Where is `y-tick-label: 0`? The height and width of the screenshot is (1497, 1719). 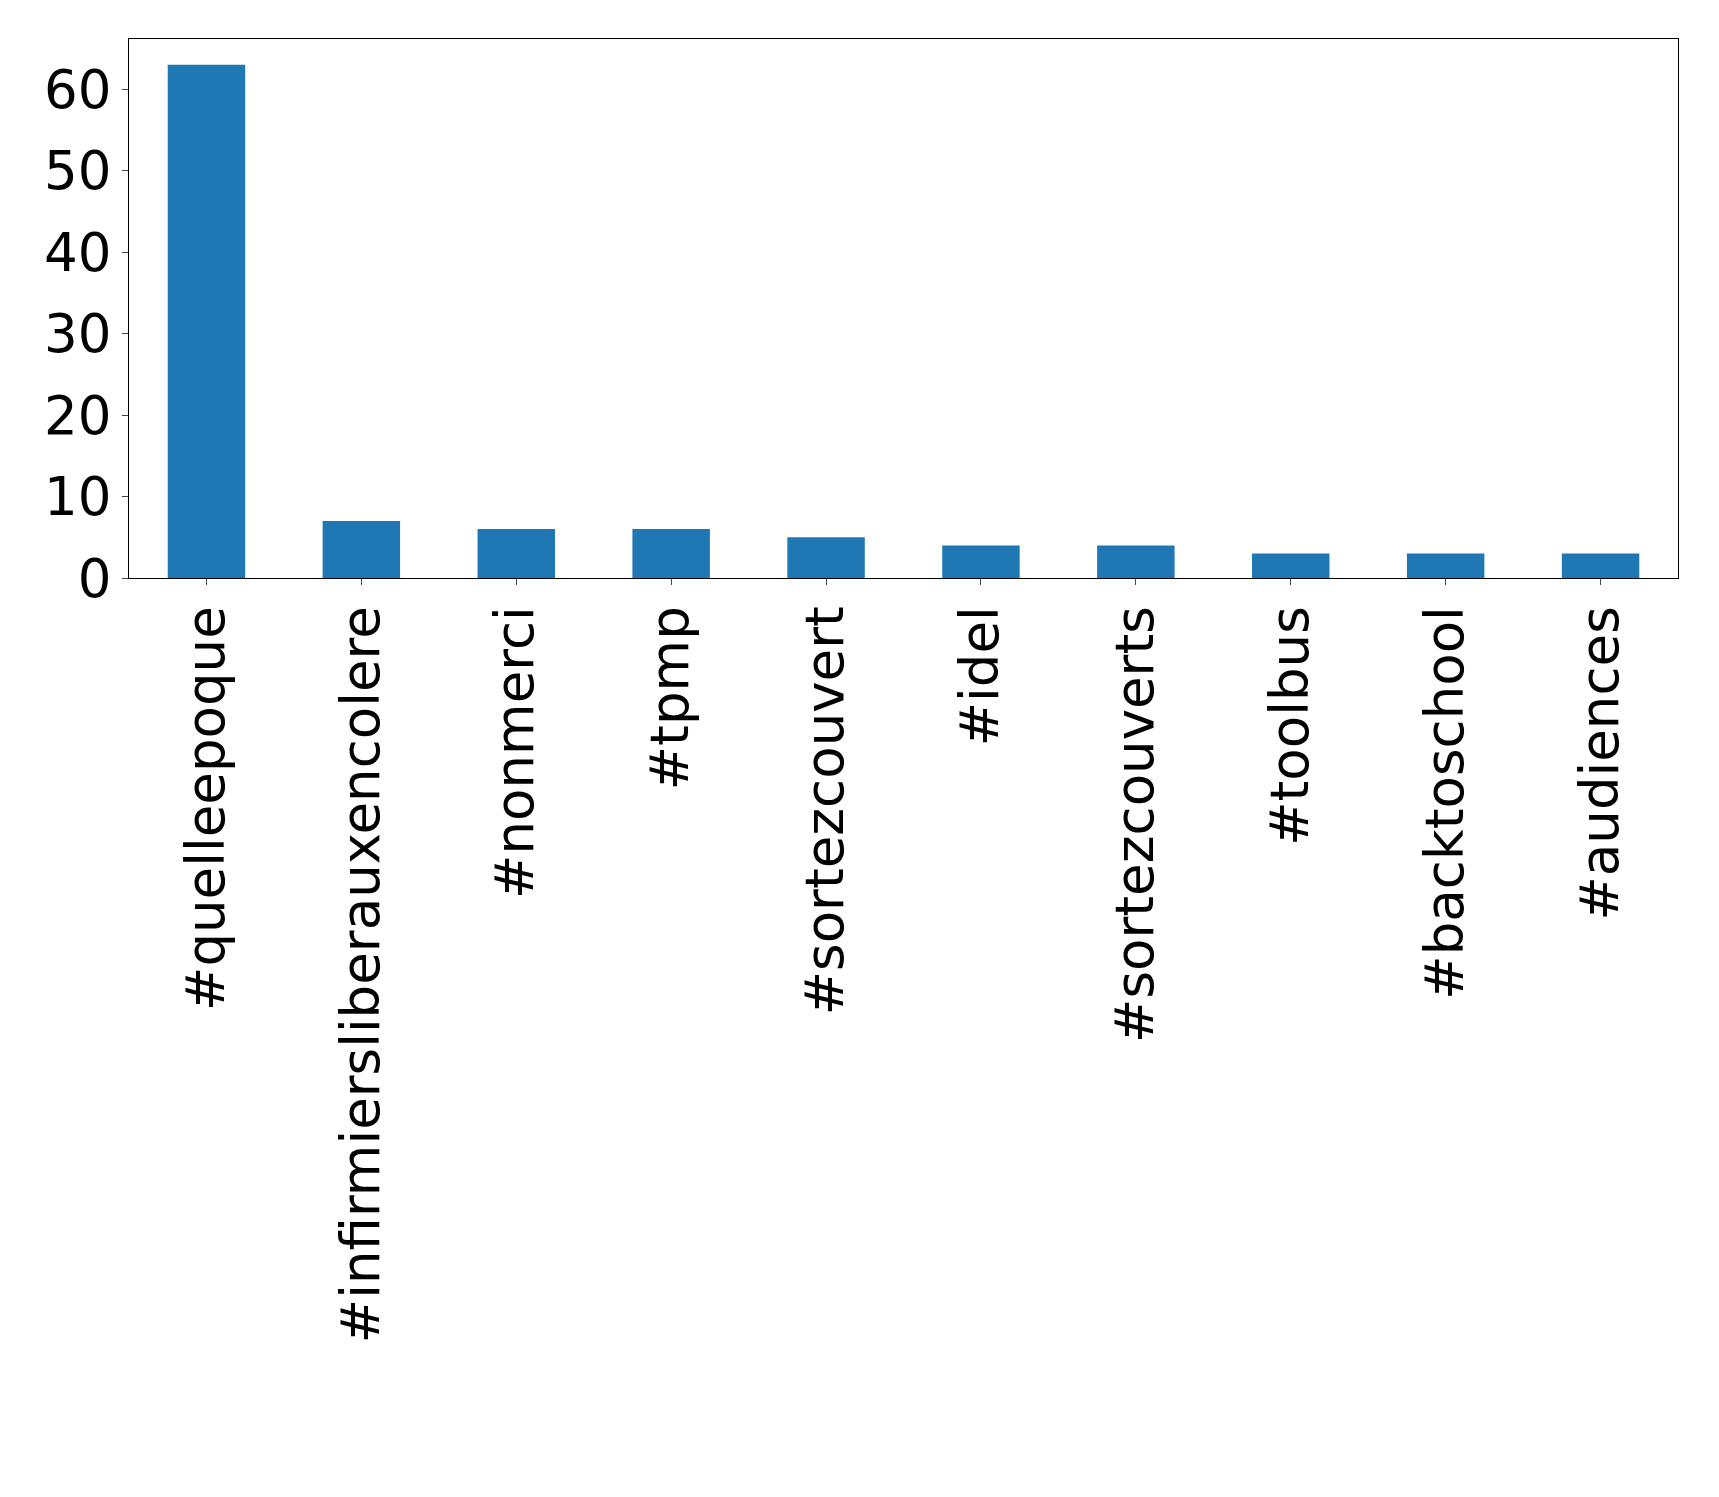 y-tick-label: 0 is located at coordinates (94, 578).